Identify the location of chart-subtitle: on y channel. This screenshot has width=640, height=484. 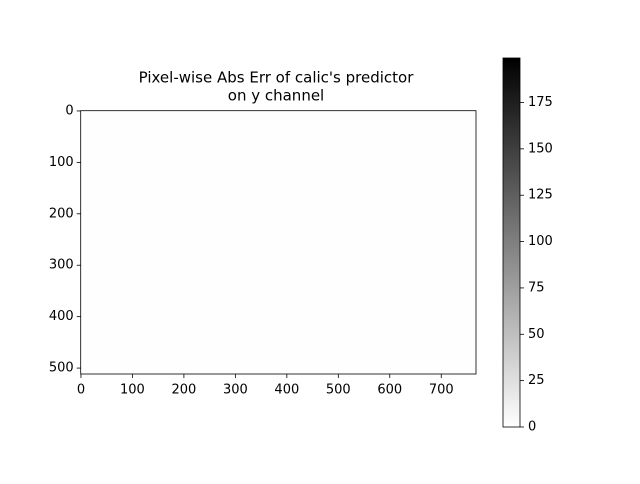
(276, 96).